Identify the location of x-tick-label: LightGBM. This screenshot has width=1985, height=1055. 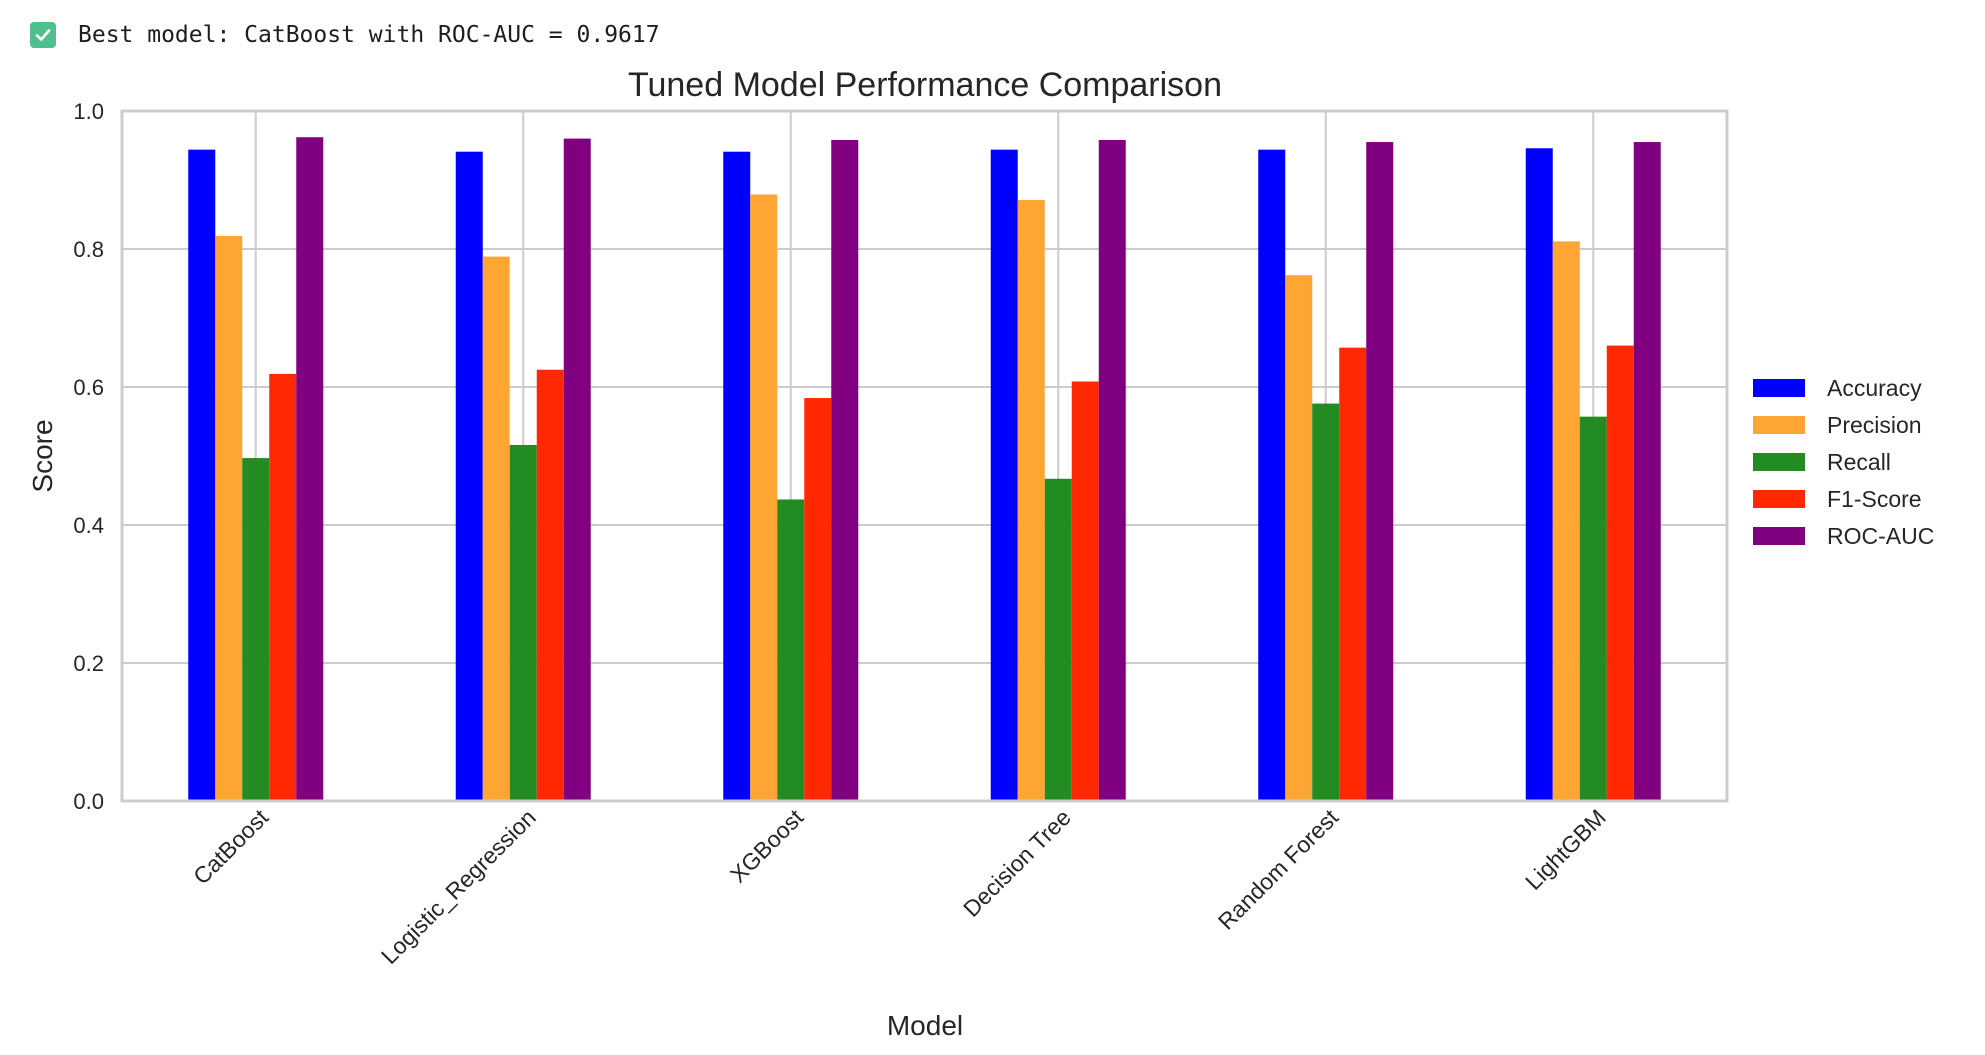
(1565, 849).